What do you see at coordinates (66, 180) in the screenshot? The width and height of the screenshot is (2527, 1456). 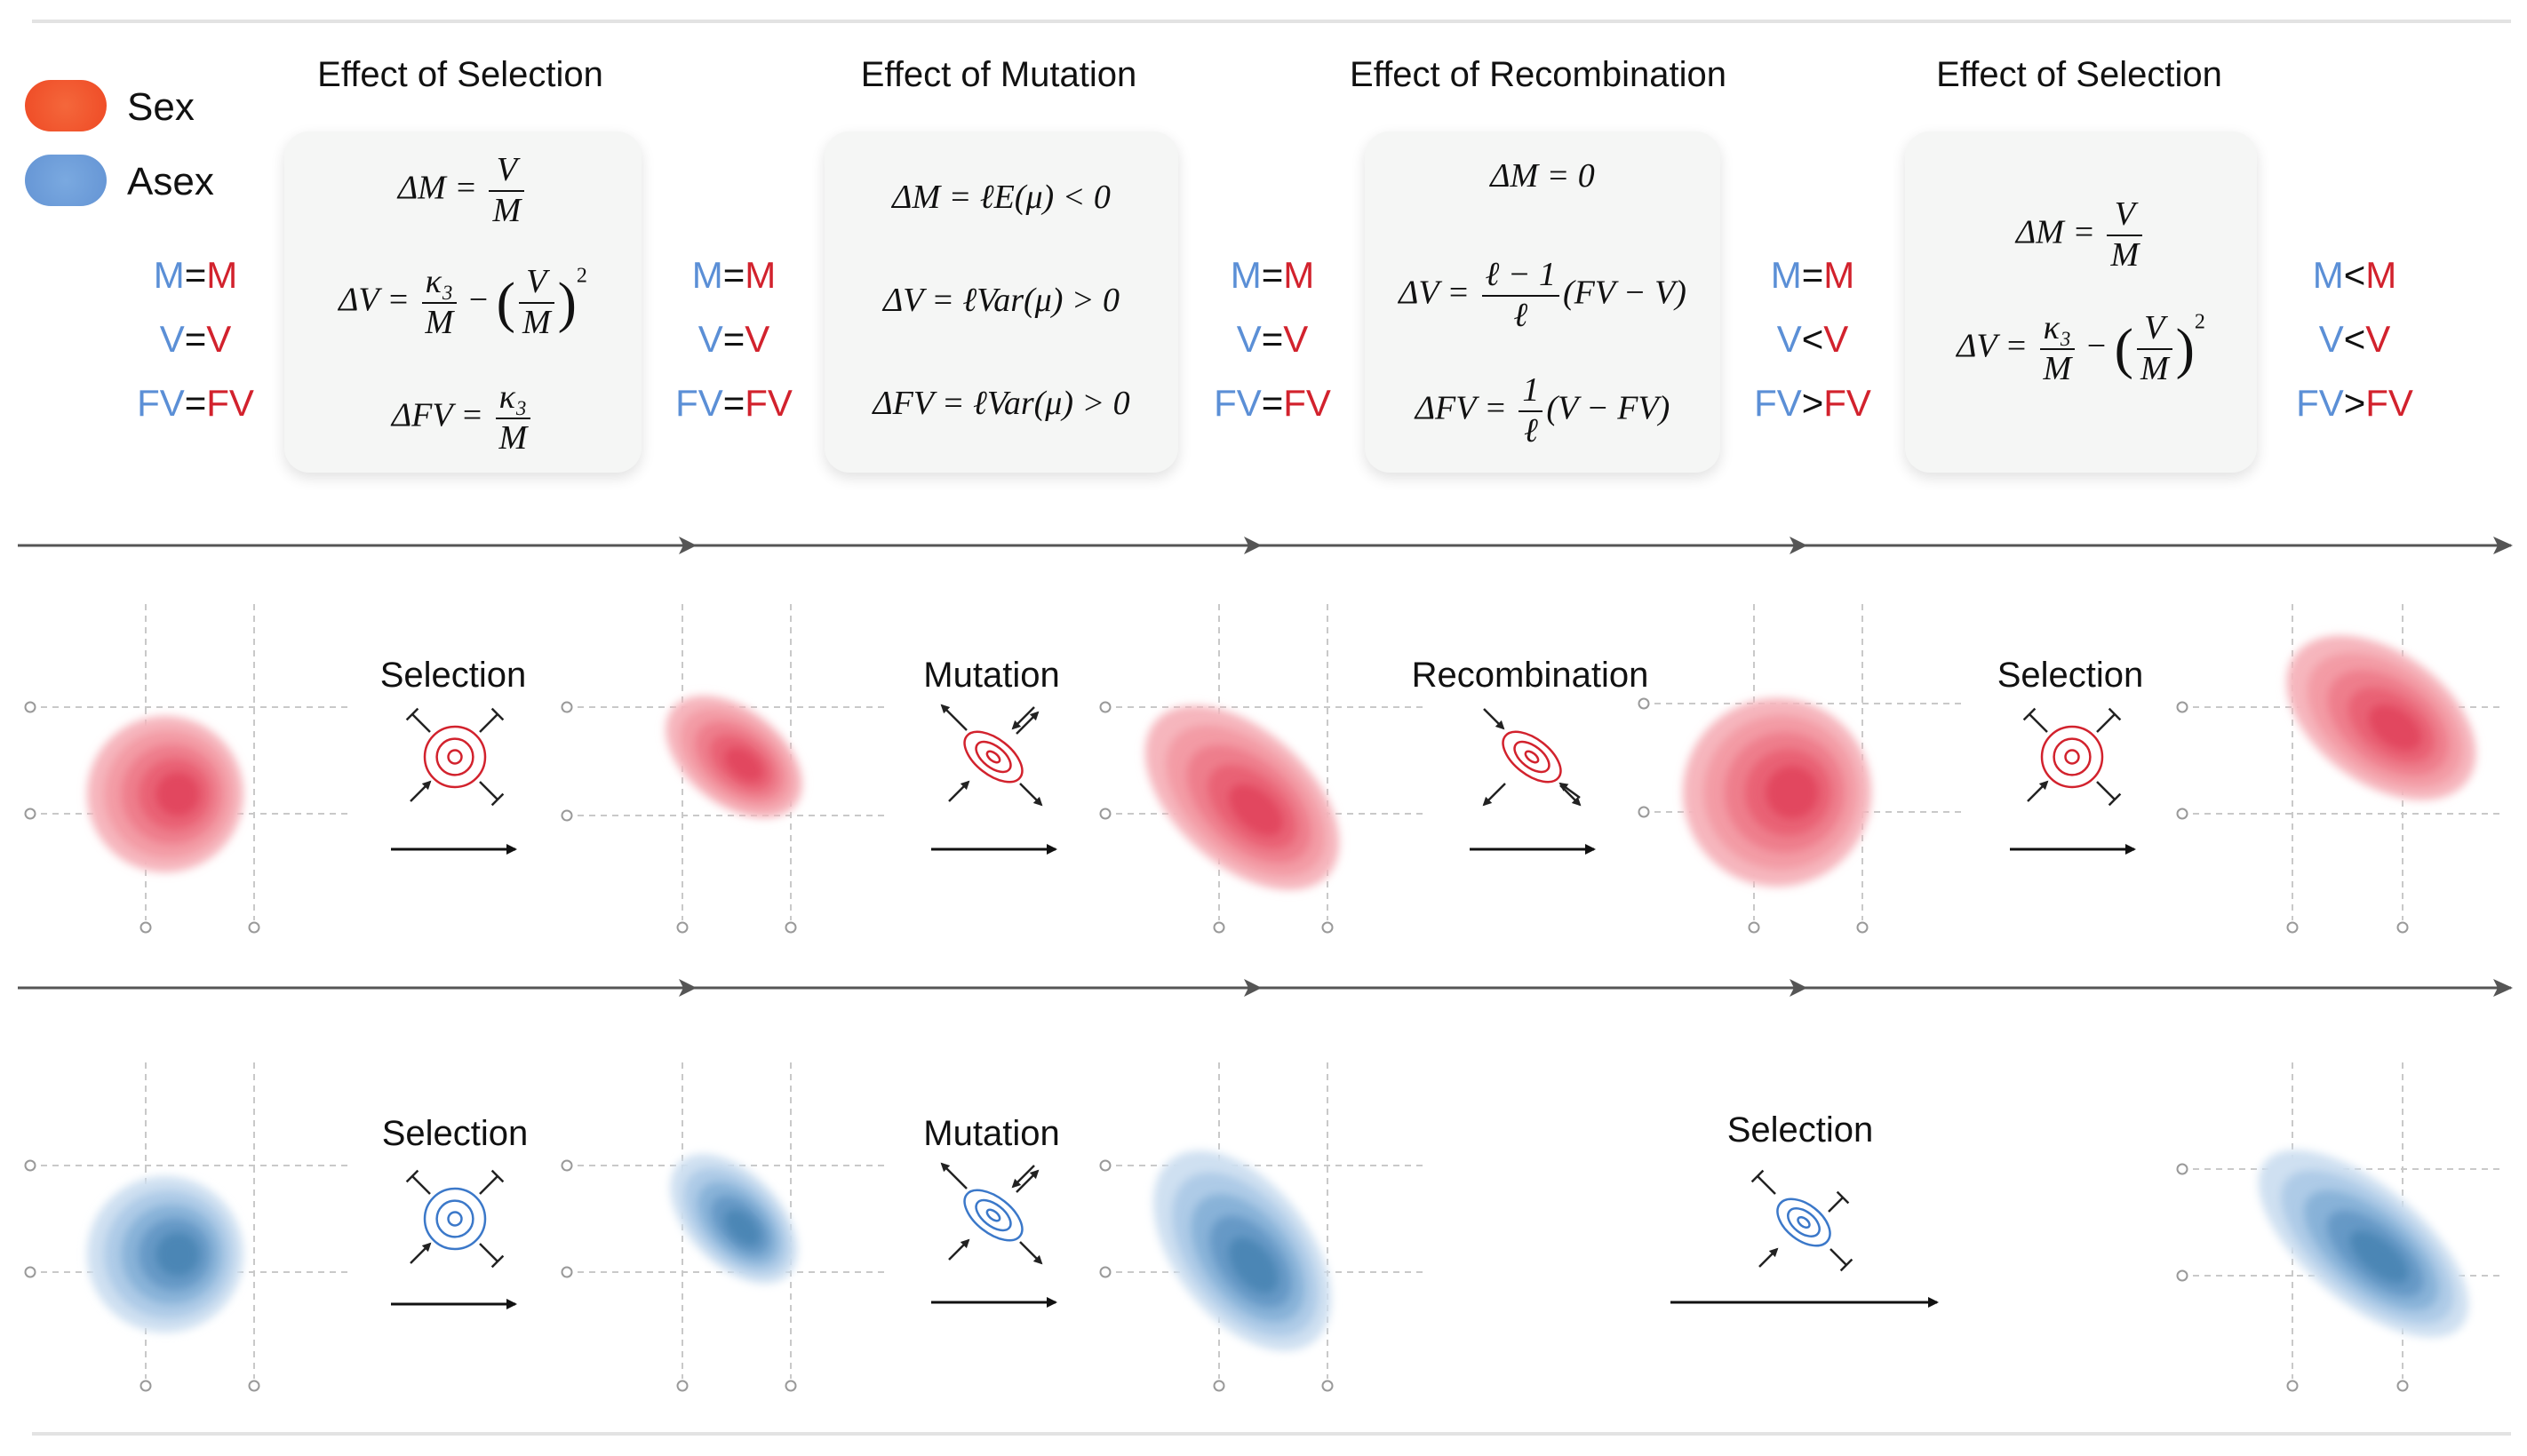 I see `legend-asex-swatch` at bounding box center [66, 180].